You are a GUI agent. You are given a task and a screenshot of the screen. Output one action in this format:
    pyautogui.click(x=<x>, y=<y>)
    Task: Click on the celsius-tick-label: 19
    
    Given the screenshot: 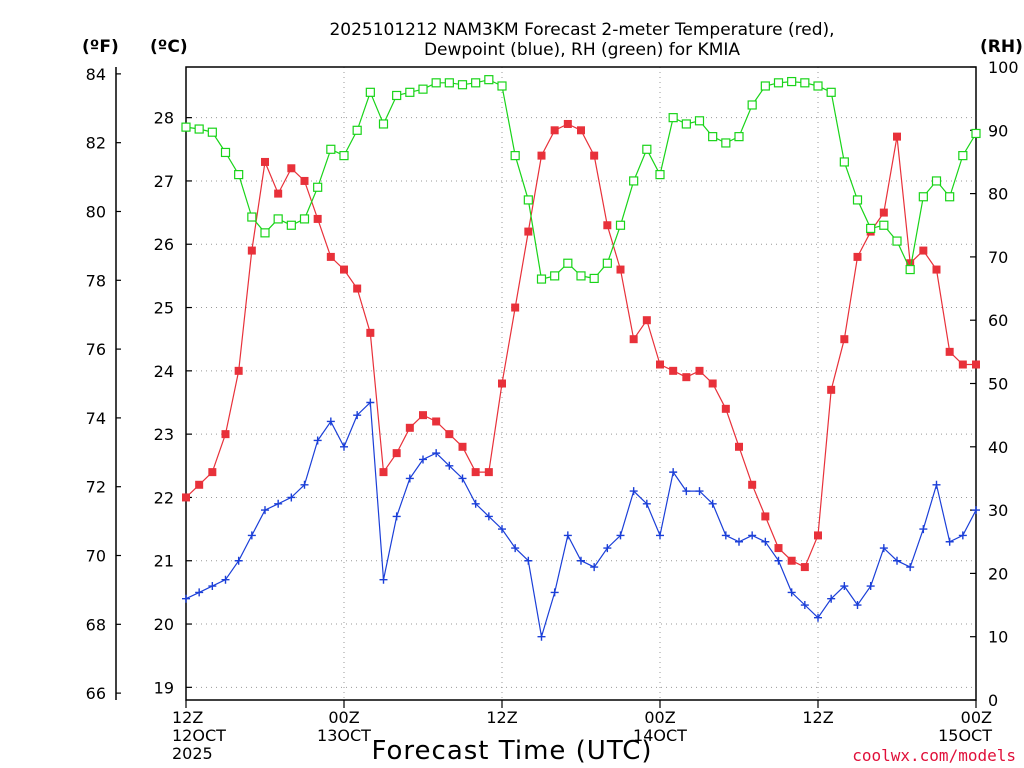 What is the action you would take?
    pyautogui.click(x=164, y=687)
    